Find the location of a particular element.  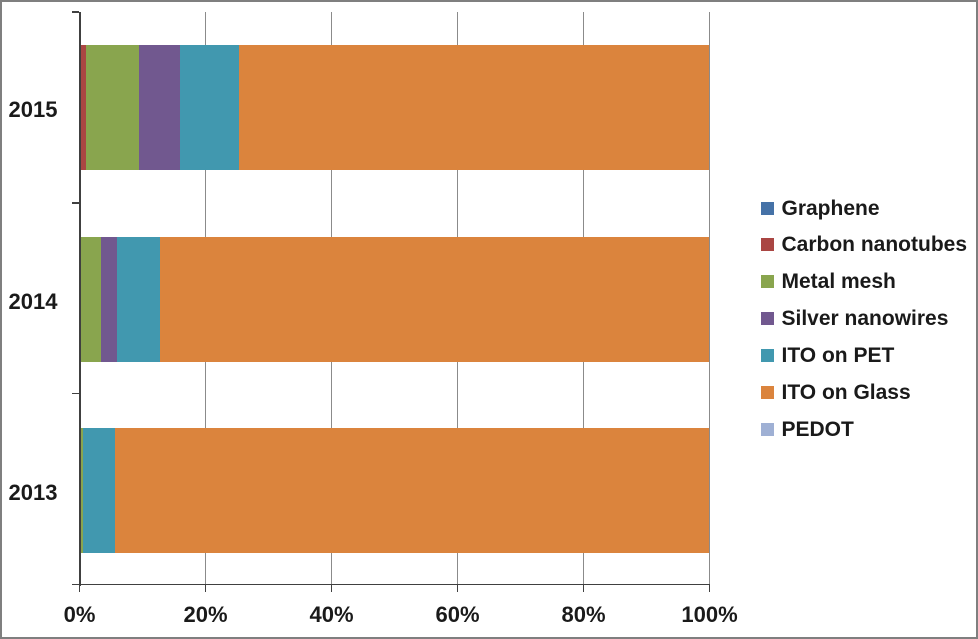

legend-label-ito-on-glass: ITO on Glass is located at coordinates (846, 393).